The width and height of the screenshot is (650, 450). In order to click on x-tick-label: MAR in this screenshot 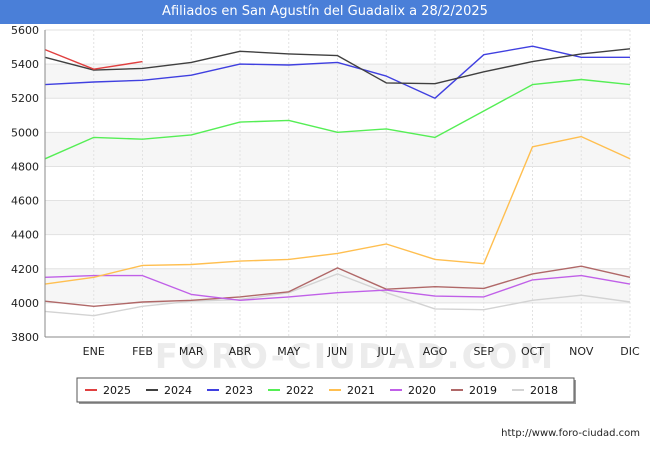, I will do `click(191, 351)`.